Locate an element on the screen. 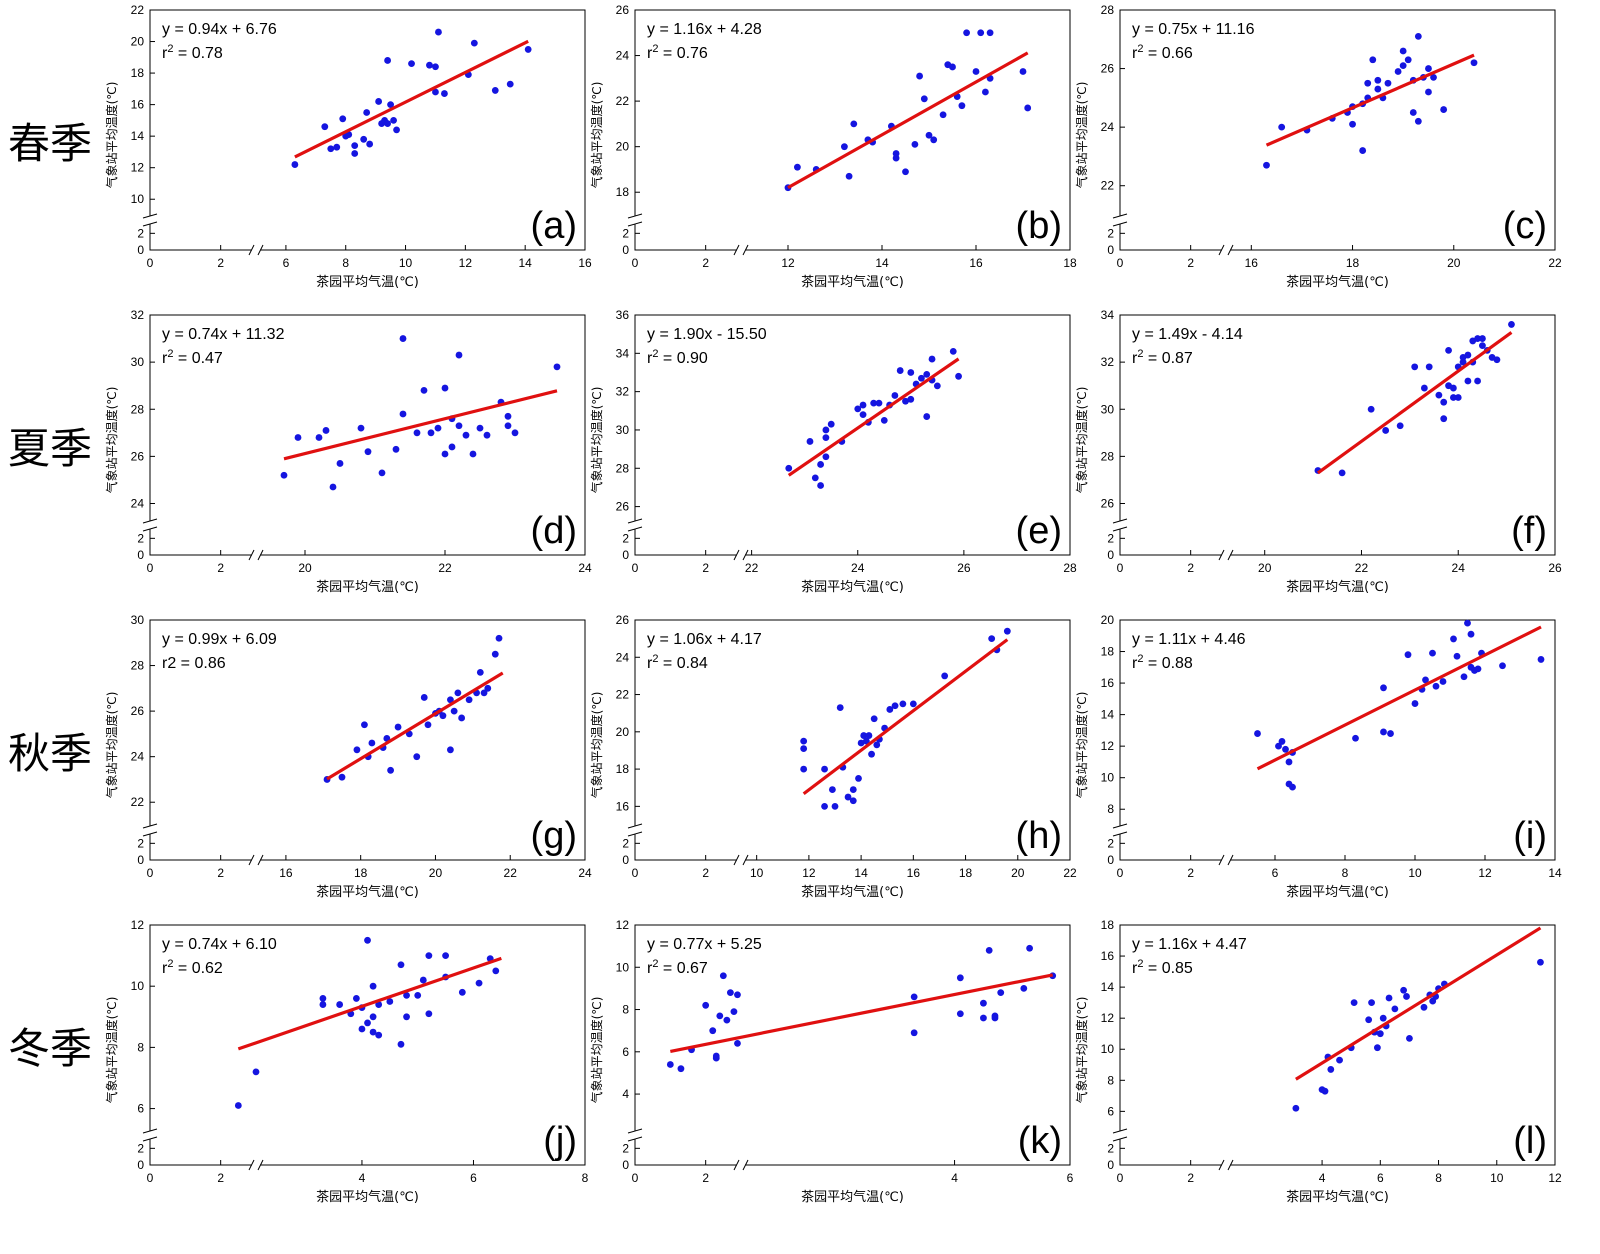  x-tick-label: 22 is located at coordinates (445, 568).